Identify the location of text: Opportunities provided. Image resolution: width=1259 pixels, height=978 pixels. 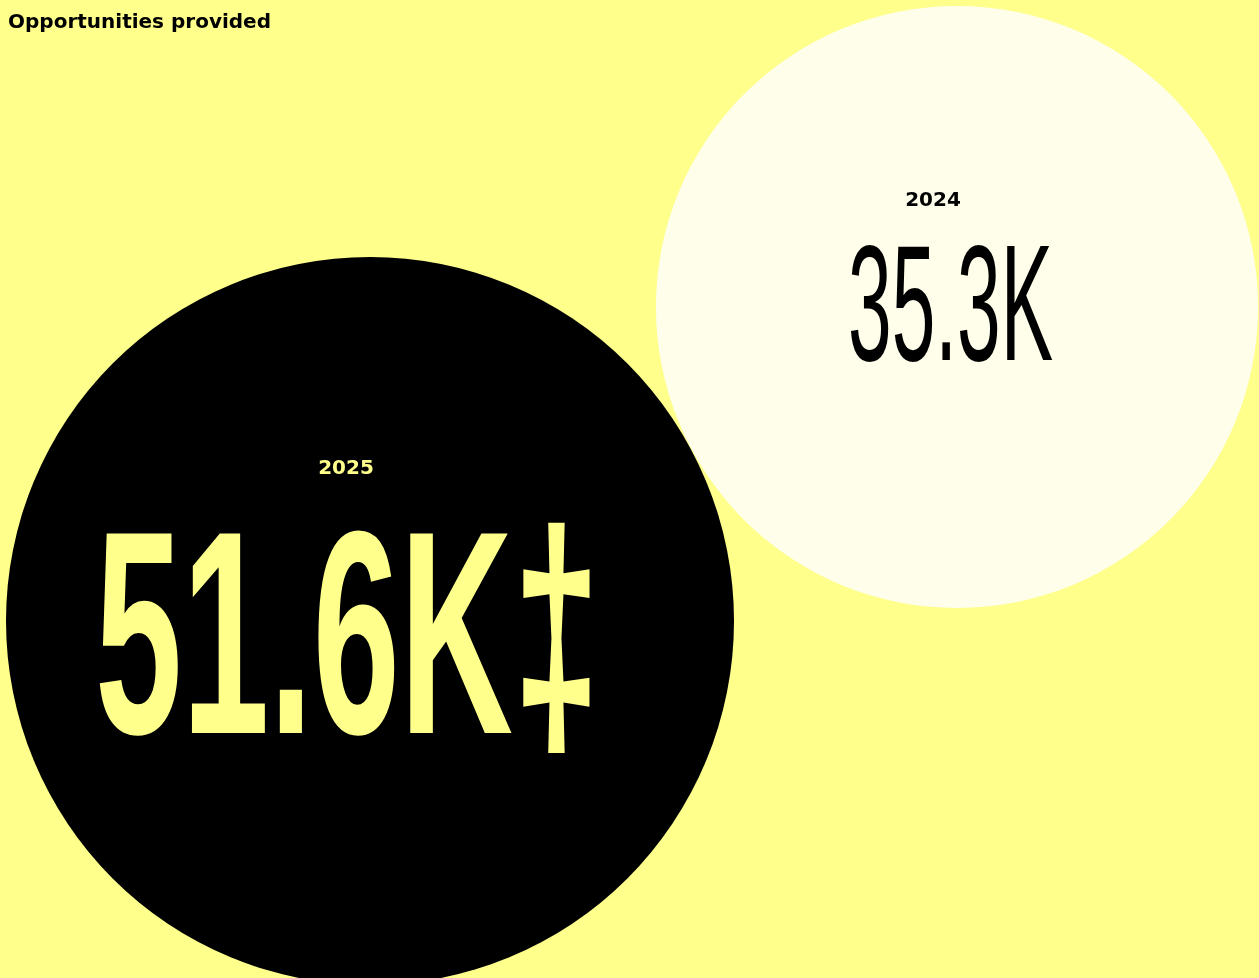
(139, 21).